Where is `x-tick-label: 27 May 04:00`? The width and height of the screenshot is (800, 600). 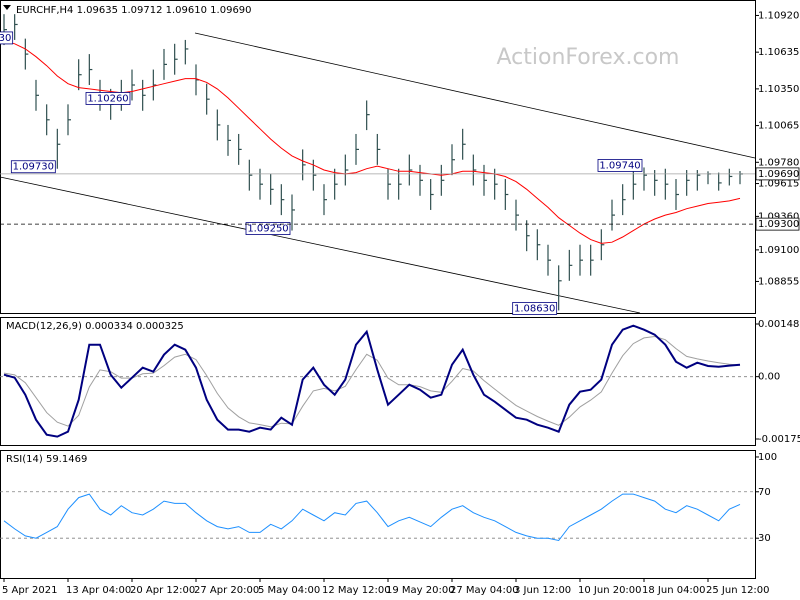
x-tick-label: 27 May 04:00 is located at coordinates (484, 590).